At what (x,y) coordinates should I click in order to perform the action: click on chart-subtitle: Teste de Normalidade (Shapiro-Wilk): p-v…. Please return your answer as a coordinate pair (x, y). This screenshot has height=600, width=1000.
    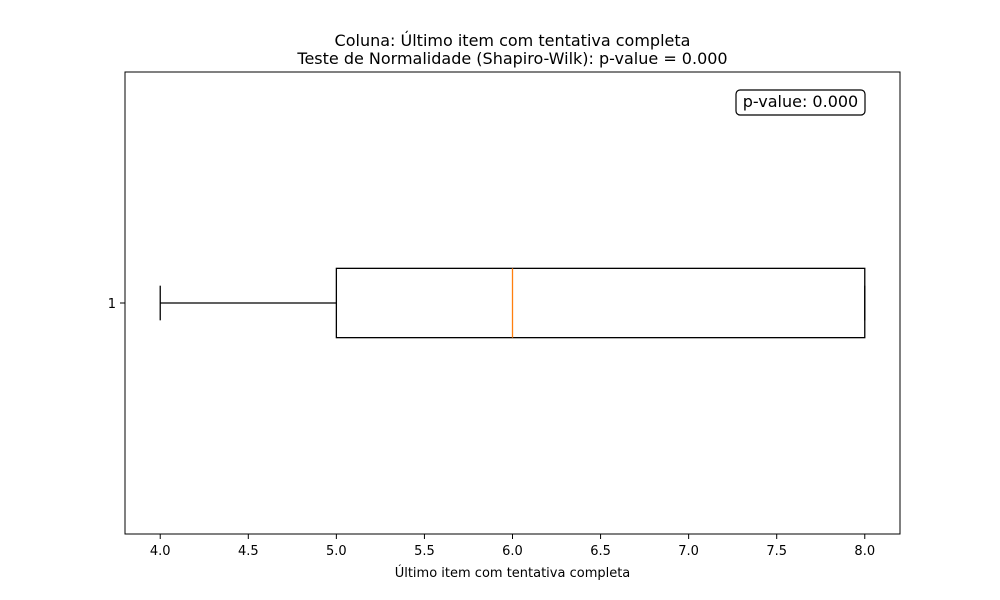
    Looking at the image, I should click on (511, 58).